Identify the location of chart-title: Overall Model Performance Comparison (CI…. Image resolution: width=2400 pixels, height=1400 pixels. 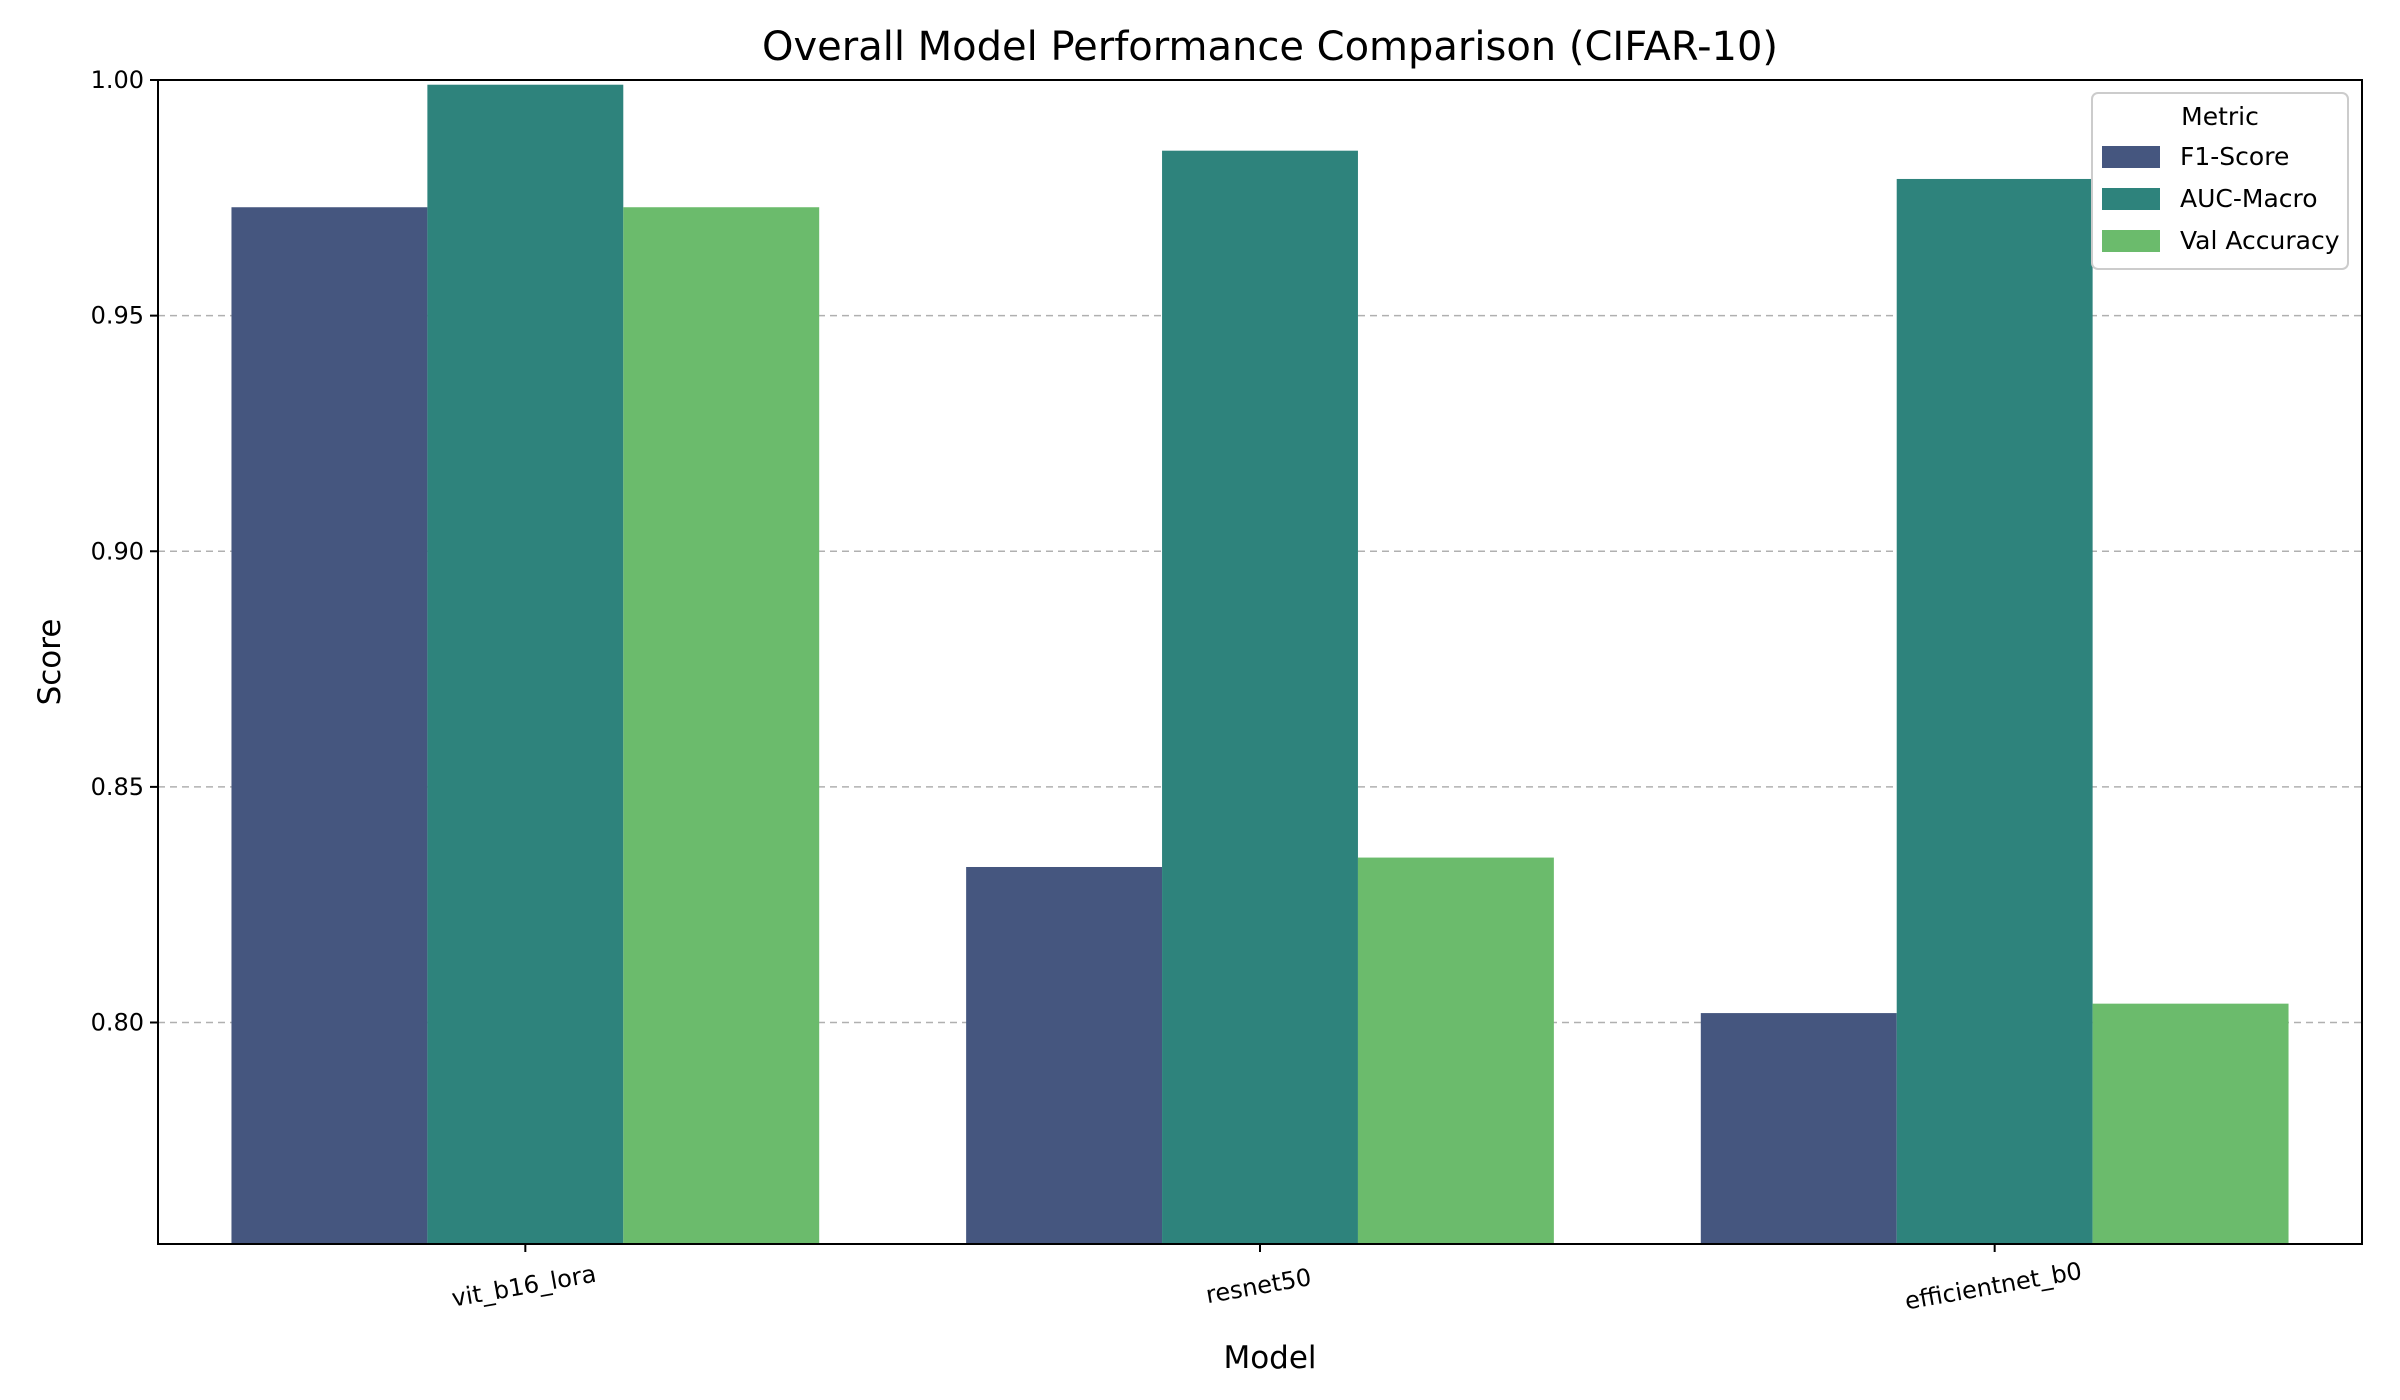
(1270, 47).